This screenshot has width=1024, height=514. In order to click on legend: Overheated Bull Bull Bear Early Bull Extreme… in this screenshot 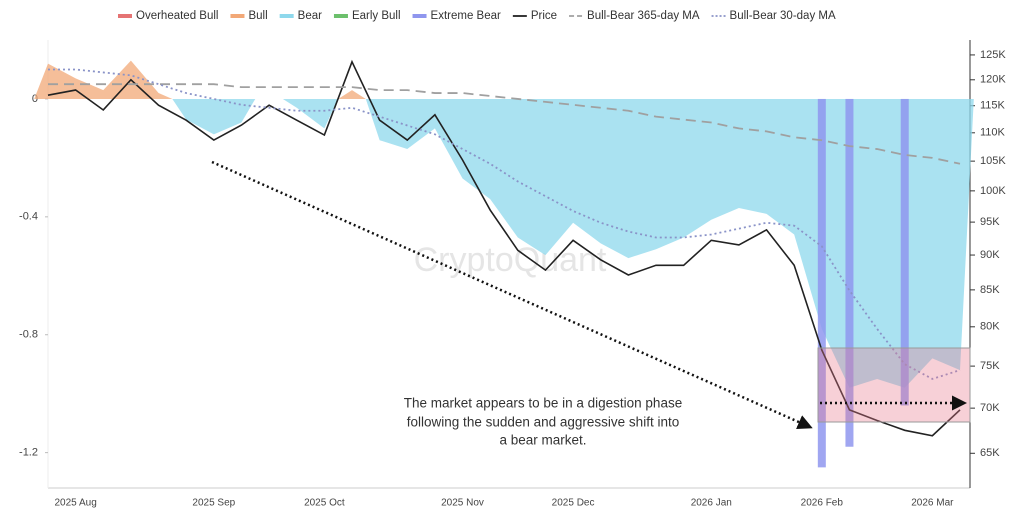, I will do `click(477, 16)`.